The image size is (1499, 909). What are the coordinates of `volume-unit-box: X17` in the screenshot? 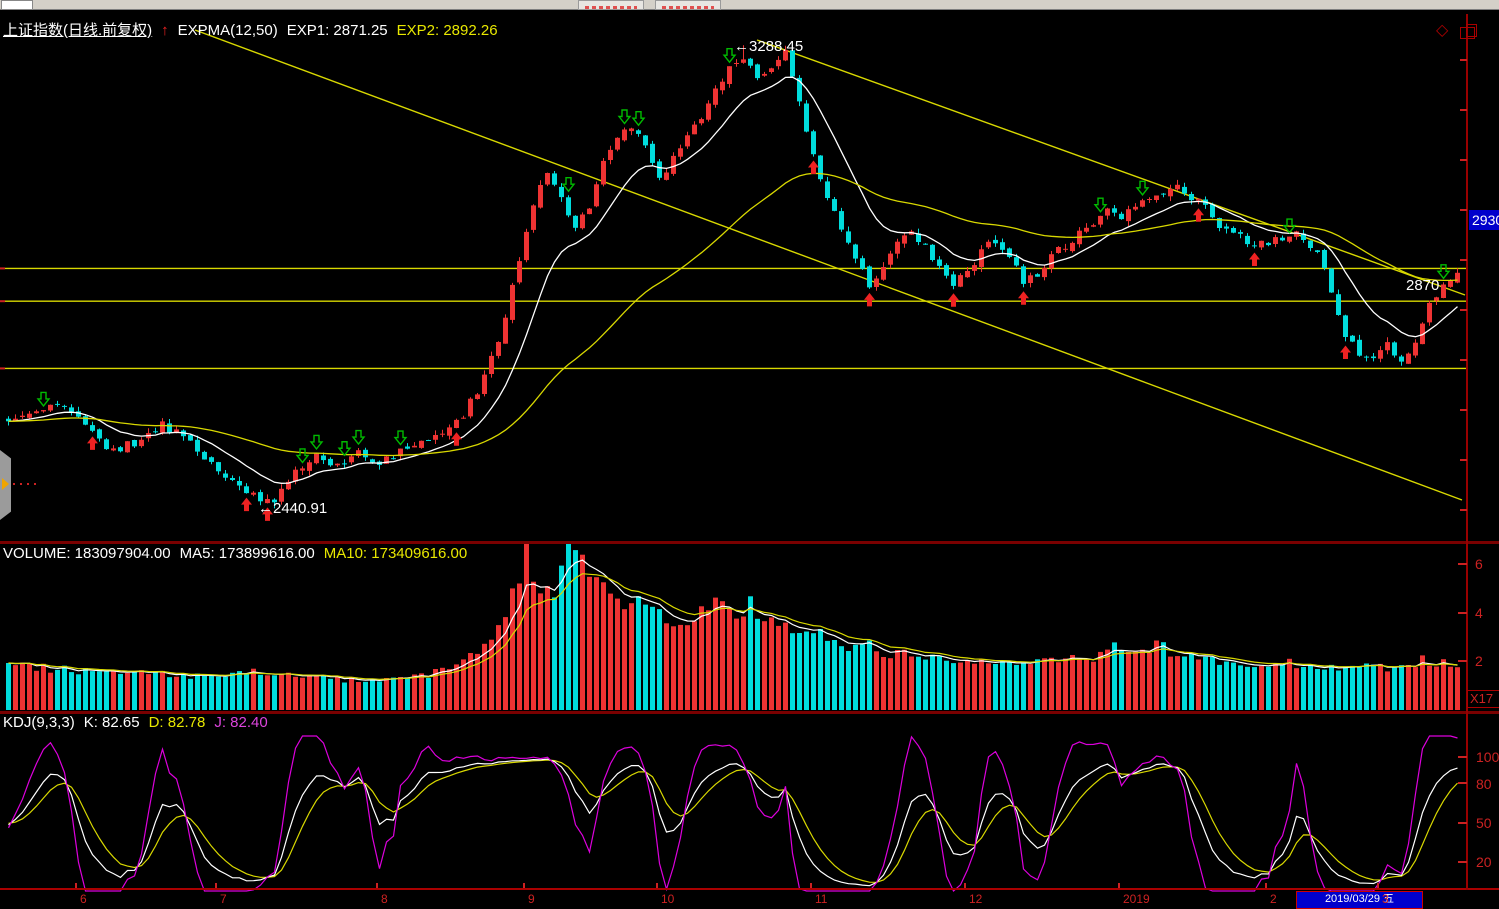 It's located at (1483, 699).